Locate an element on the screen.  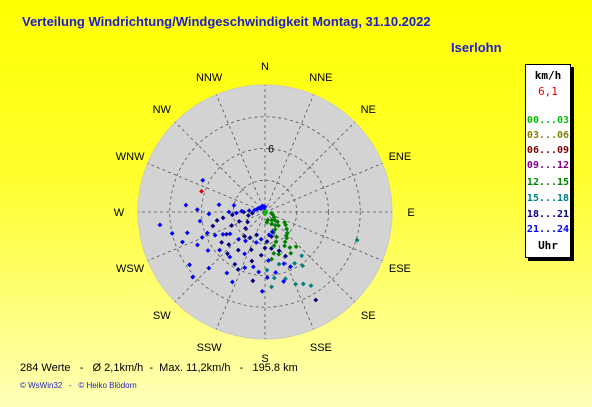
data-points is located at coordinates (258, 240).